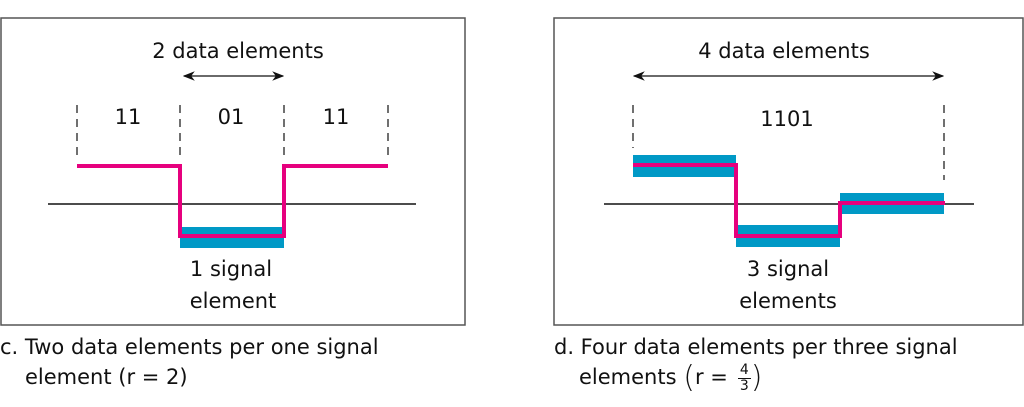  I want to click on paren: (, so click(689, 377).